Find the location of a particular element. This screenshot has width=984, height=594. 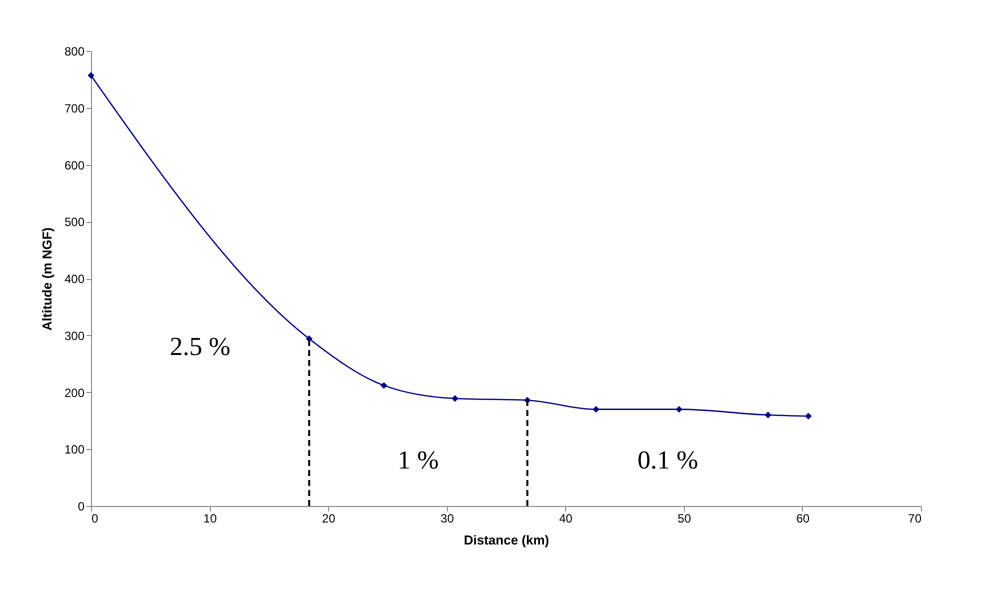

x-tick-label: 70 is located at coordinates (915, 519).